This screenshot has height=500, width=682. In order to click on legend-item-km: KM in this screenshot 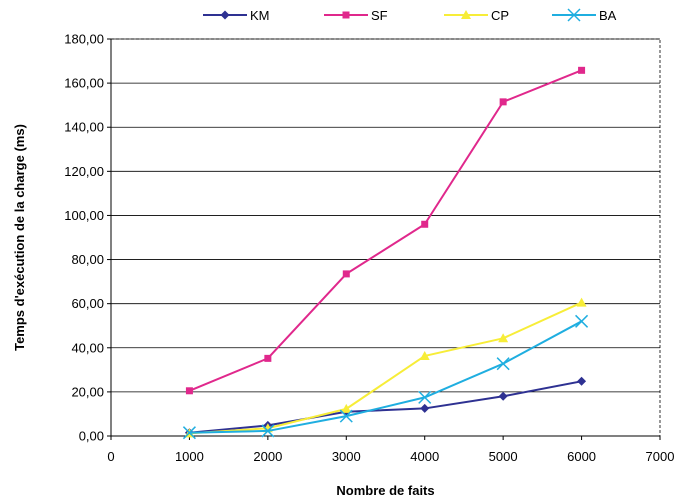, I will do `click(236, 15)`.